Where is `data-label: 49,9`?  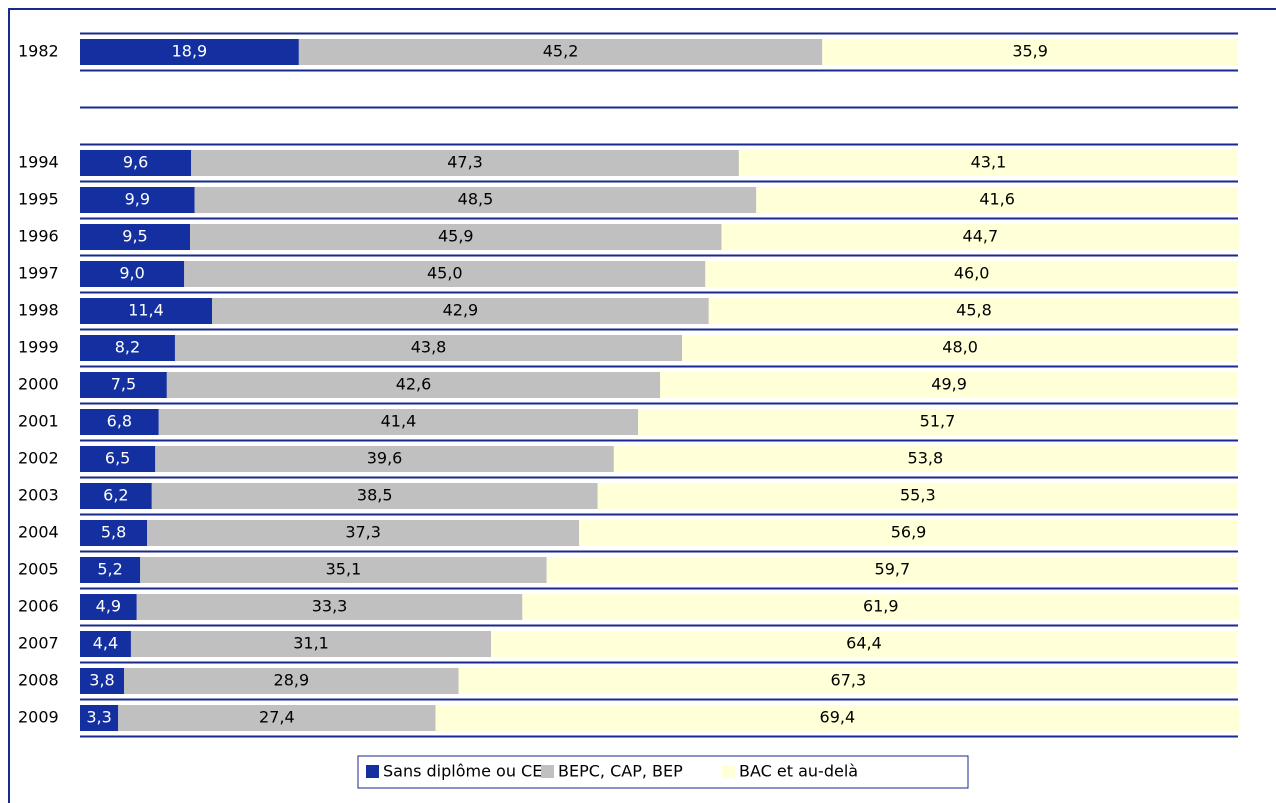
data-label: 49,9 is located at coordinates (949, 384).